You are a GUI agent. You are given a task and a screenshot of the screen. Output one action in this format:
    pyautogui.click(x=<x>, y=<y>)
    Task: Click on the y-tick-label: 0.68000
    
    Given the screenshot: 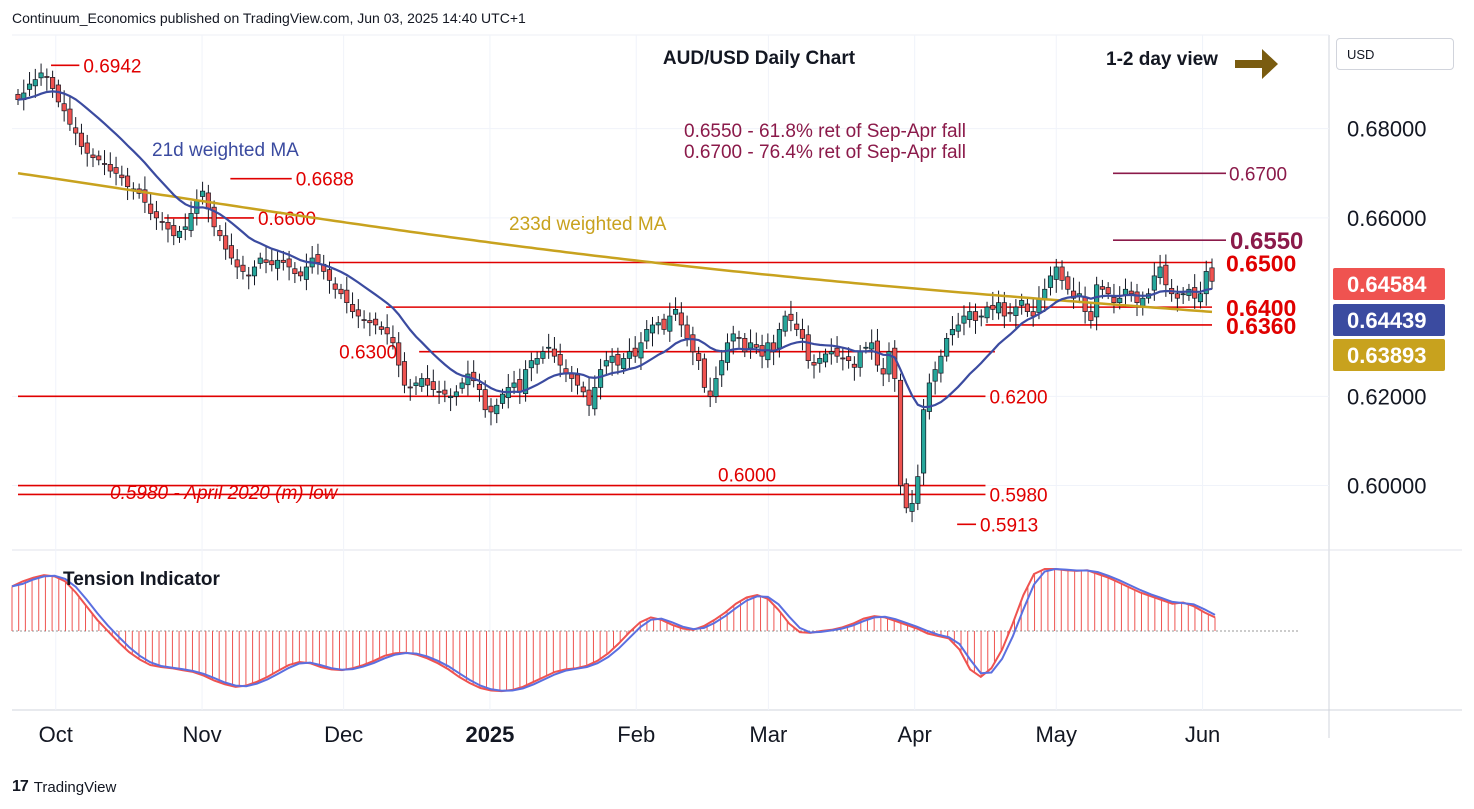 What is the action you would take?
    pyautogui.click(x=1387, y=129)
    